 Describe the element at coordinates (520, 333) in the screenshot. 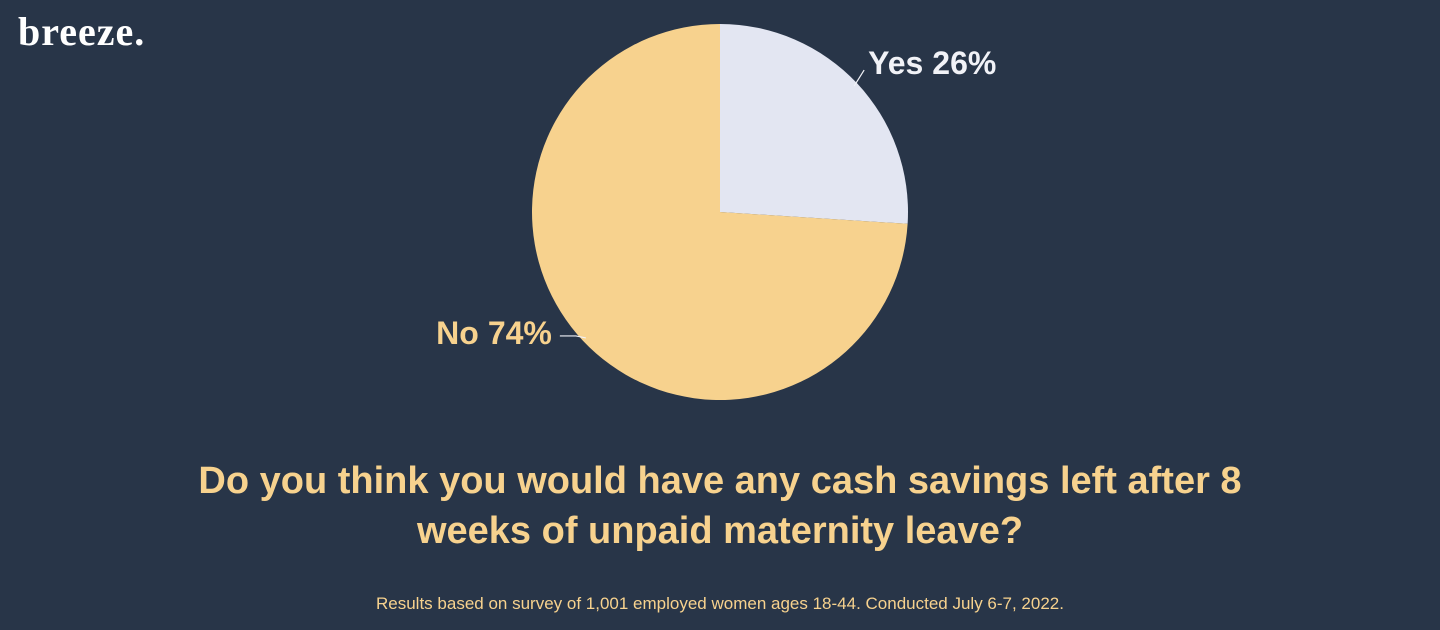

I see `value-label: 74%` at that location.